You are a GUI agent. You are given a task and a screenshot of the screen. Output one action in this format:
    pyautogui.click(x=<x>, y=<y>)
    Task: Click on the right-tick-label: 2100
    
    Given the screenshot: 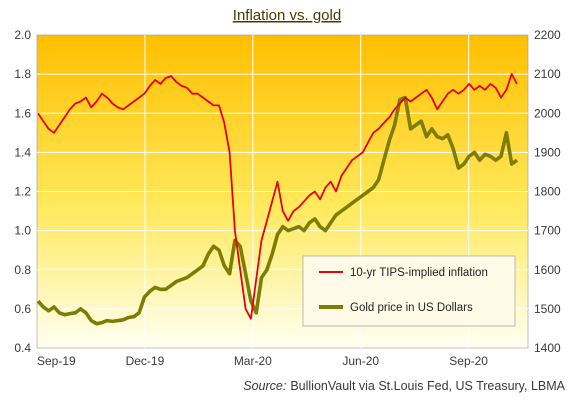 What is the action you would take?
    pyautogui.click(x=547, y=74)
    